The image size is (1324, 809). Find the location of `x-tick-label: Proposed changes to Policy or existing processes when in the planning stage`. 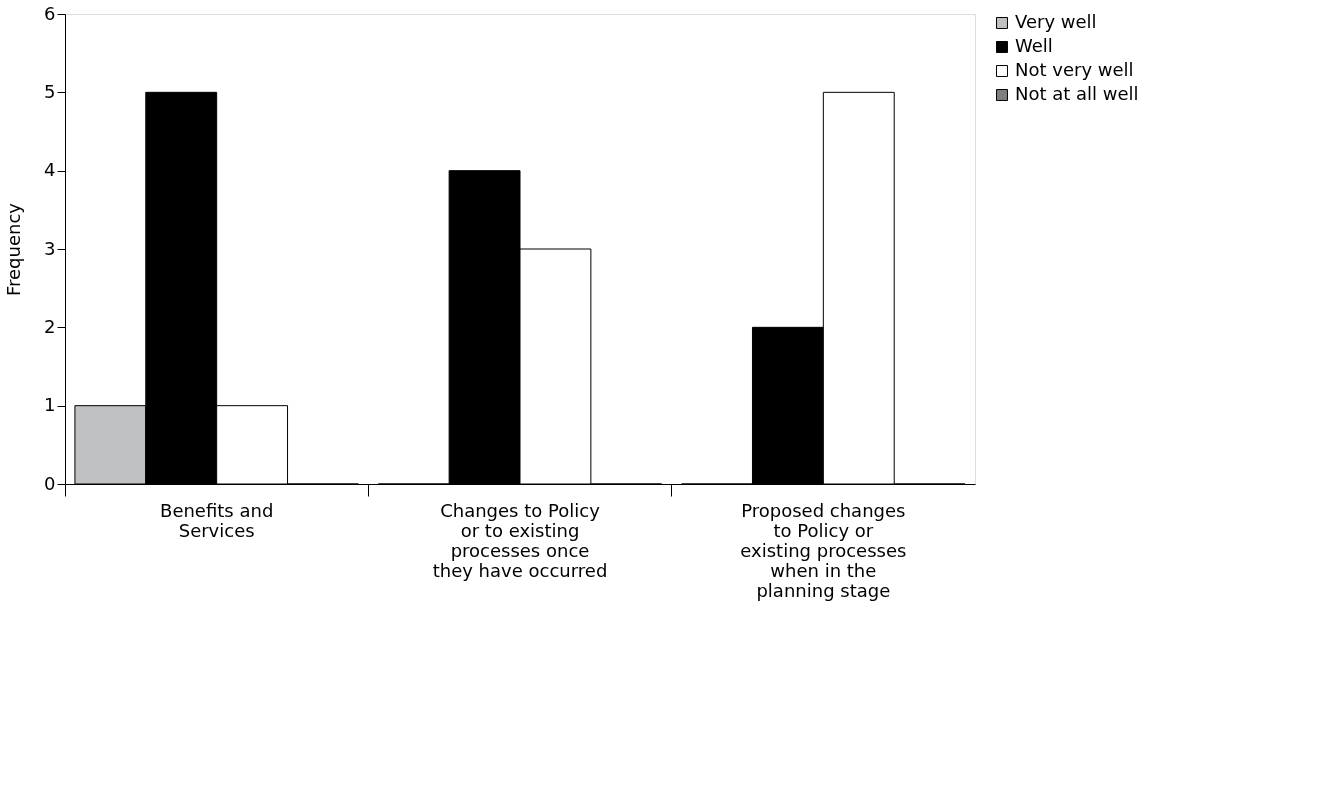

x-tick-label: Proposed changes to Policy or existing processes when in the planning stage is located at coordinates (823, 550).